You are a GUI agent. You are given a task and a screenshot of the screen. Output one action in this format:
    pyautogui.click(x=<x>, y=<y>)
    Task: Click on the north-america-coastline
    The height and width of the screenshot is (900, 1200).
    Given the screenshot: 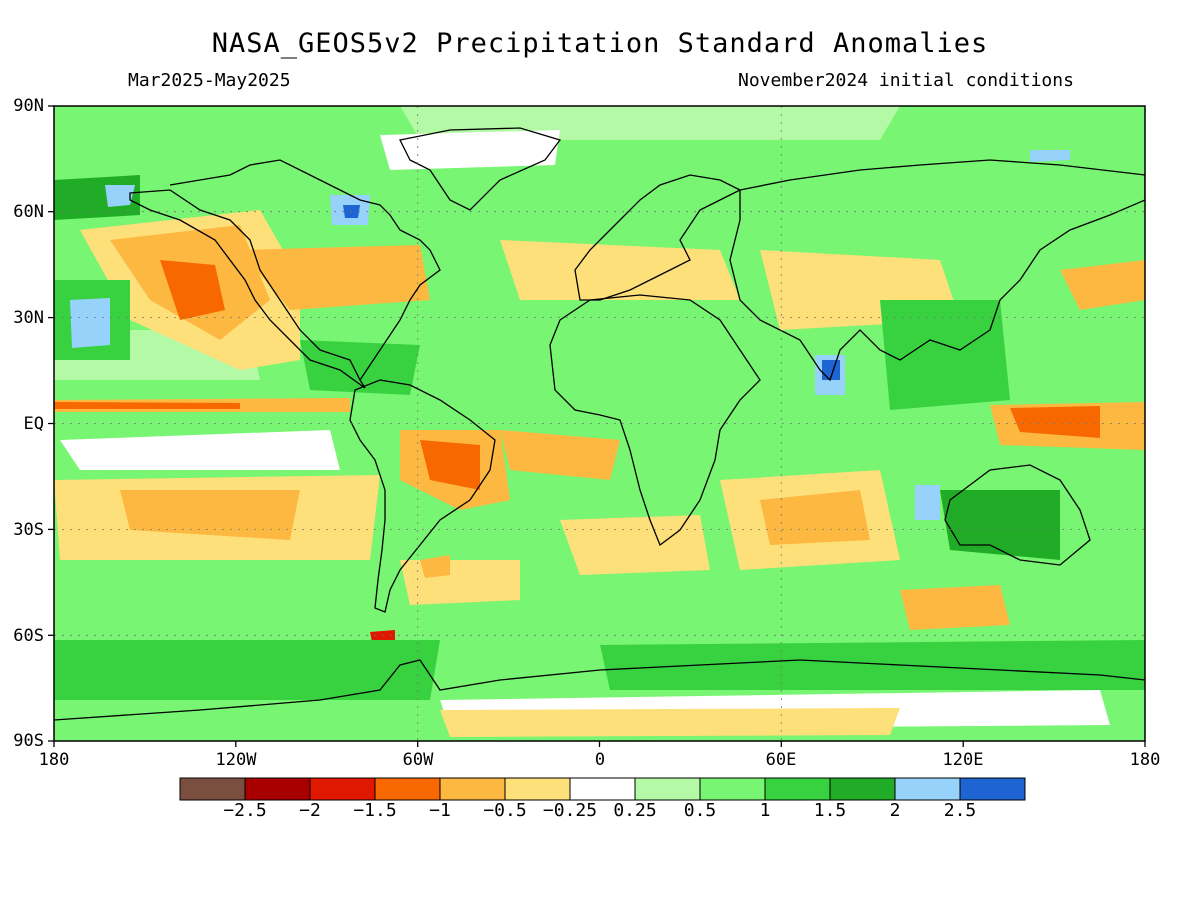 What is the action you would take?
    pyautogui.click(x=247, y=289)
    